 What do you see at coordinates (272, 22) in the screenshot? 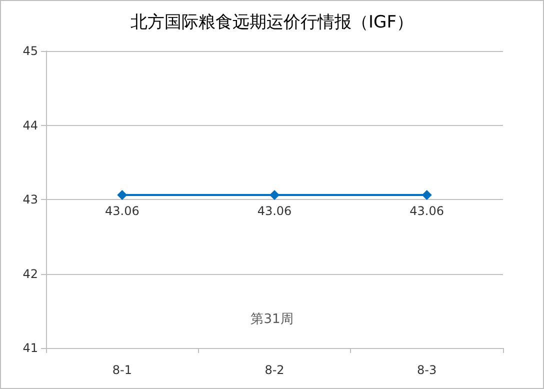
I see `chart-title: 北方国际粮食远期运价行情报（IGF）` at bounding box center [272, 22].